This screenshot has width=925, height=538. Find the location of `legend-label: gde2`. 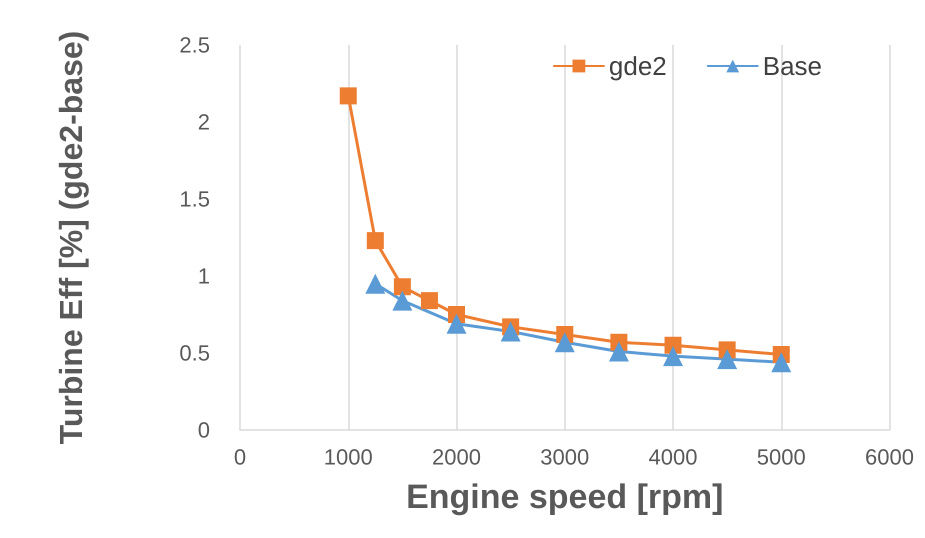

legend-label: gde2 is located at coordinates (637, 66).